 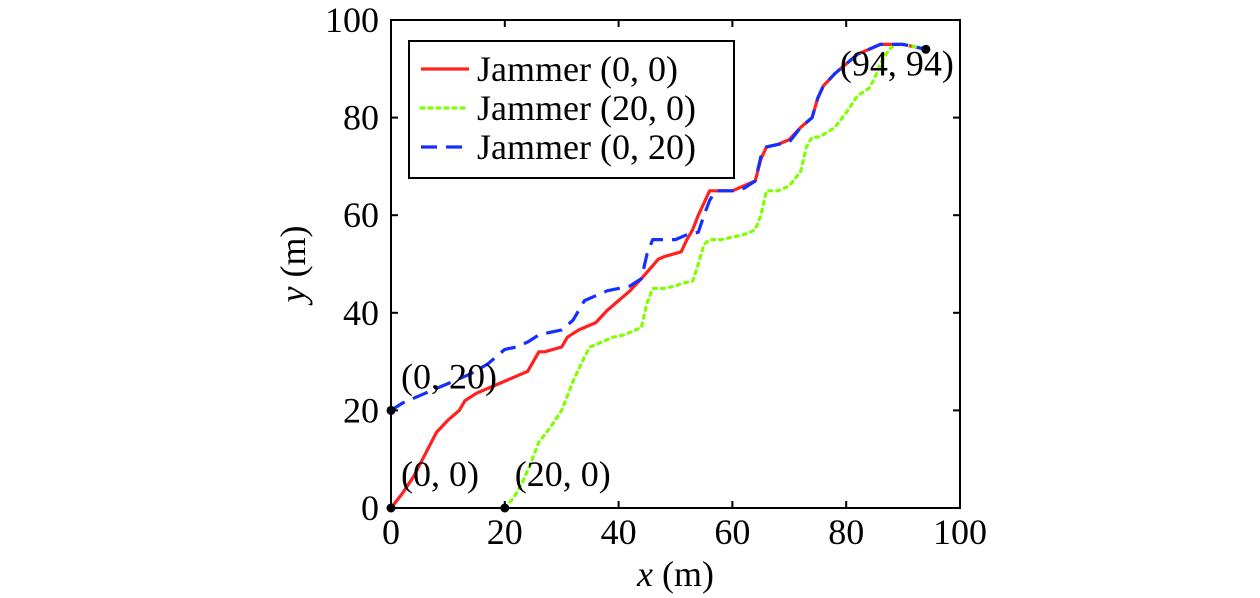 I want to click on legend-label-2: Jammer (20, 0), so click(x=586, y=108).